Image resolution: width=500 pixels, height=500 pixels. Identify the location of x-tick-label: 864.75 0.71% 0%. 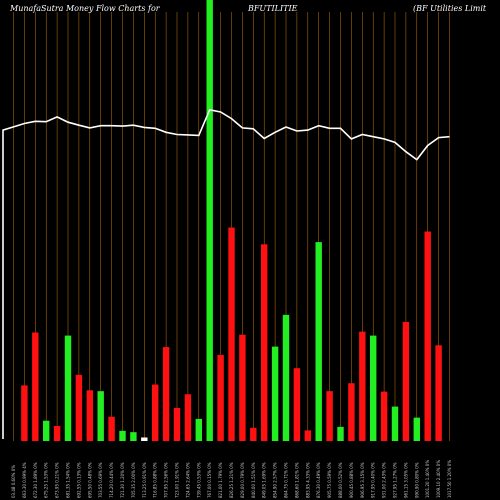
(286, 480).